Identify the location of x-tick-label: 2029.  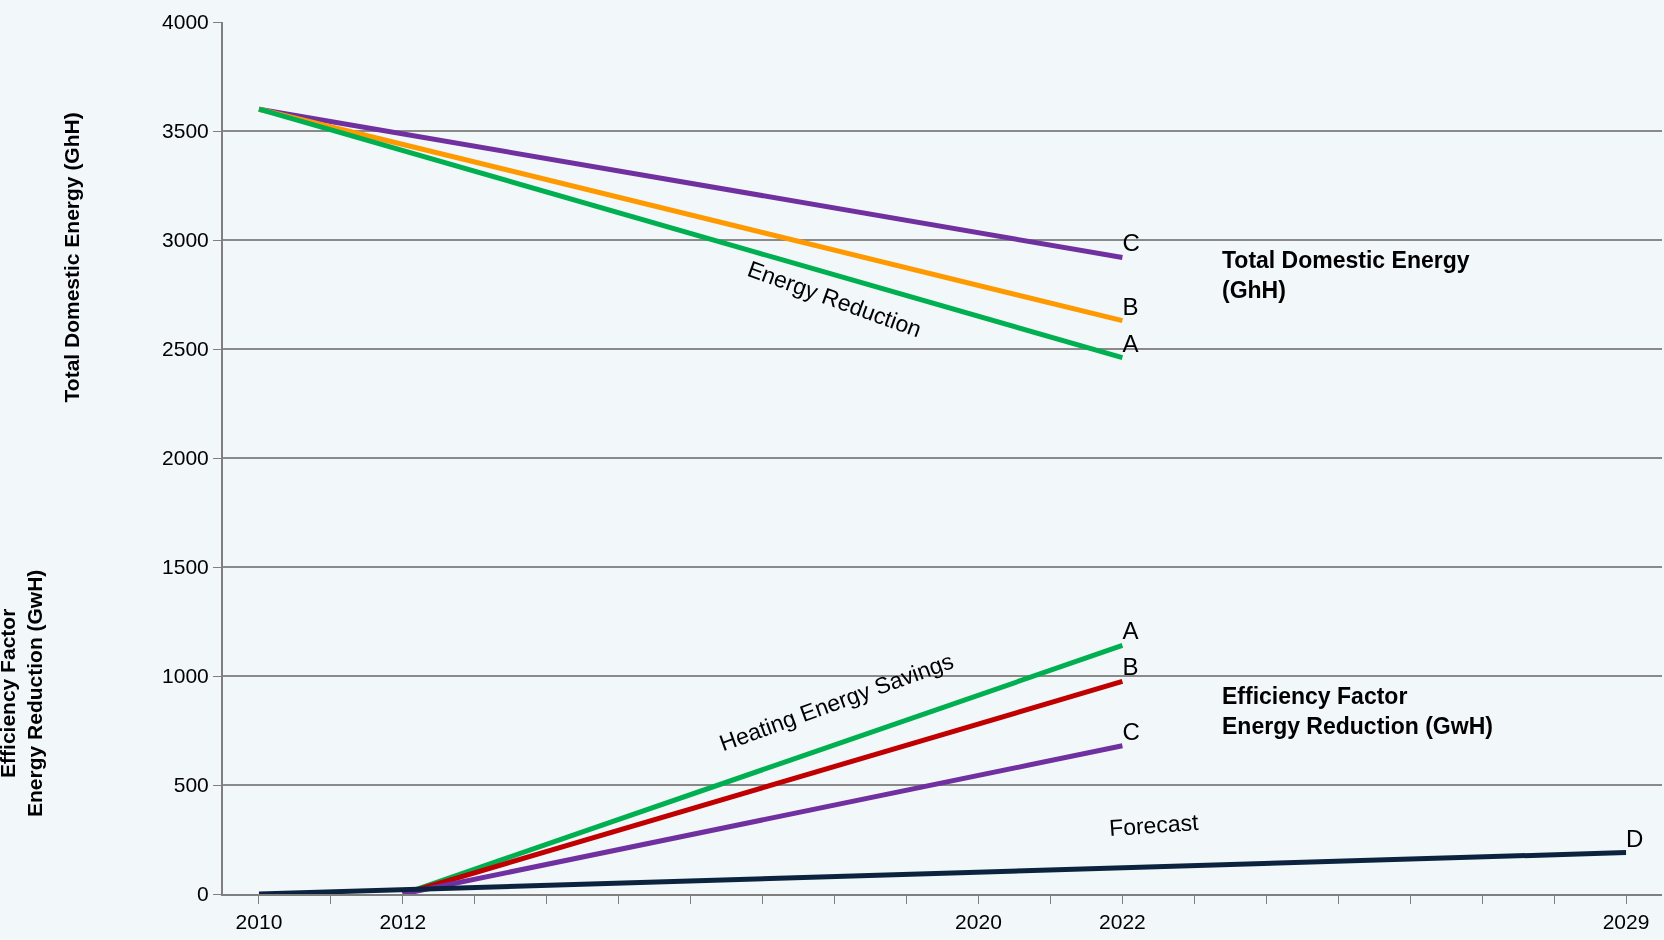
(1626, 922).